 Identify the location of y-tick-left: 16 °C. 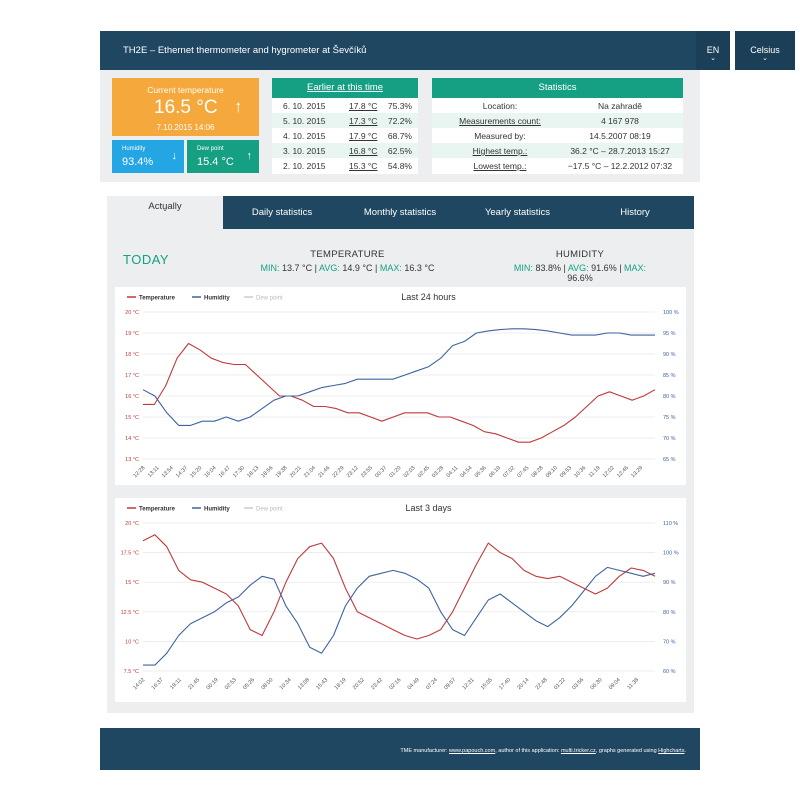
(132, 397).